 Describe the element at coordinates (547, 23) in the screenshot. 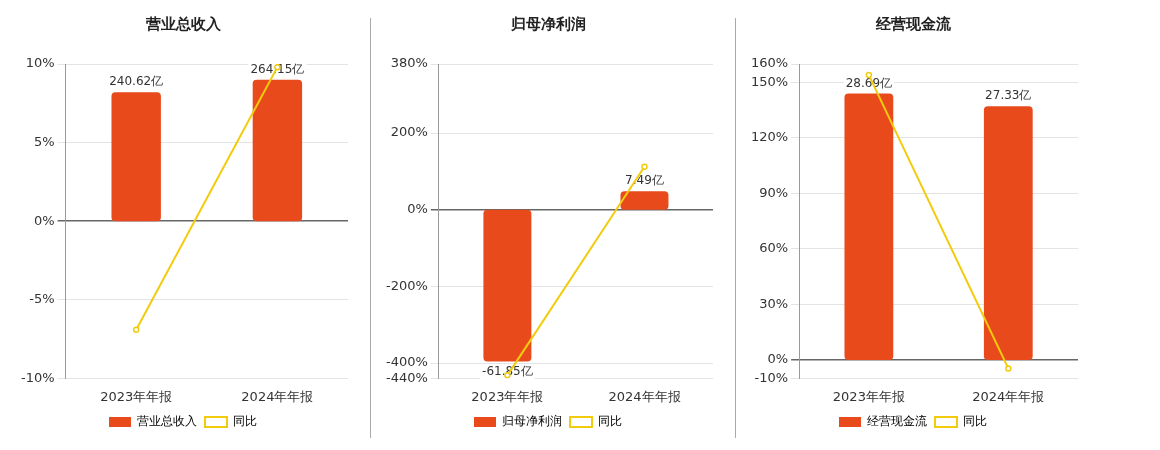

I see `chart-title: 归母净利润` at that location.